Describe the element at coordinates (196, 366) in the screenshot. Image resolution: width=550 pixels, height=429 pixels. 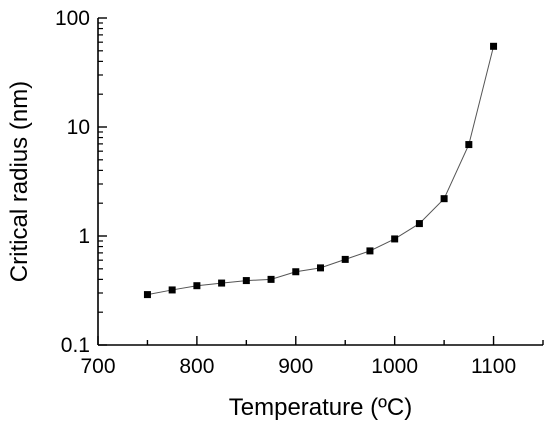
I see `x-tick-label: 800` at that location.